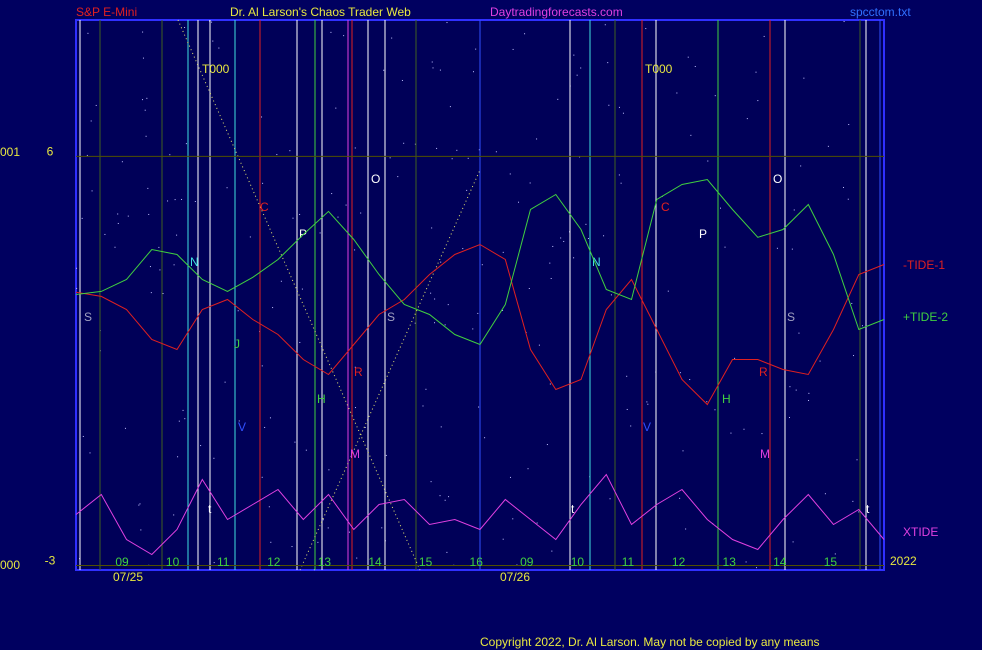  Describe the element at coordinates (903, 561) in the screenshot. I see `year-label: 2022` at that location.